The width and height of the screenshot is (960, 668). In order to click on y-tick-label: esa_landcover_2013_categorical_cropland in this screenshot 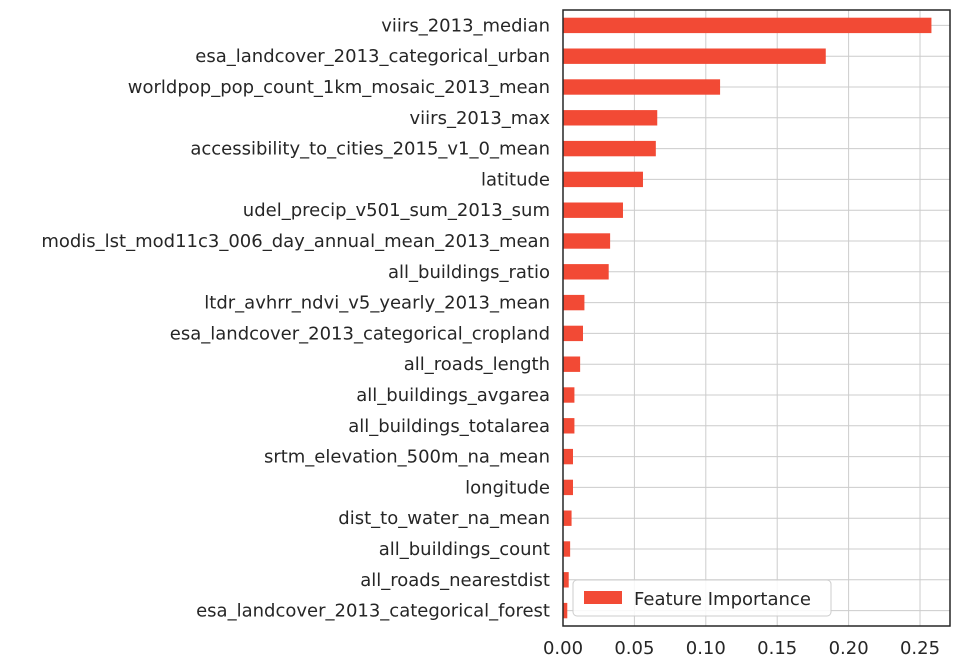, I will do `click(360, 333)`.